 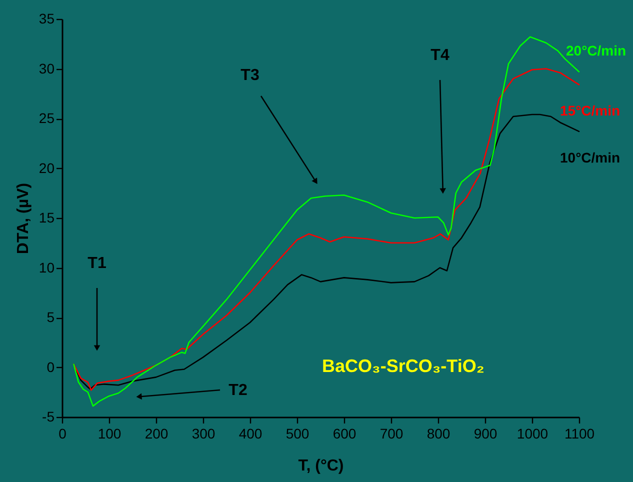 What do you see at coordinates (403, 366) in the screenshot?
I see `annotation: BaCO₃-SrCO₃-TiO₂` at bounding box center [403, 366].